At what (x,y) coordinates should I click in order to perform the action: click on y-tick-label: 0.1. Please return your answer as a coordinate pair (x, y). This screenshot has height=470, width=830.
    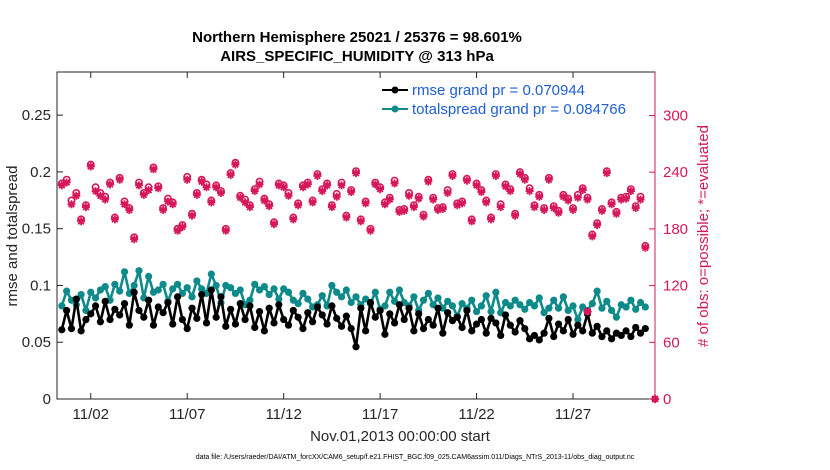
    Looking at the image, I should click on (40, 285).